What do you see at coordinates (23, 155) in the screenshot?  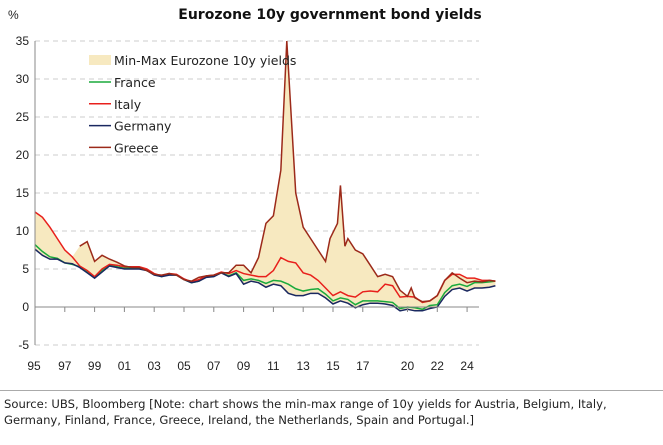 I see `y-tick-label: 20` at bounding box center [23, 155].